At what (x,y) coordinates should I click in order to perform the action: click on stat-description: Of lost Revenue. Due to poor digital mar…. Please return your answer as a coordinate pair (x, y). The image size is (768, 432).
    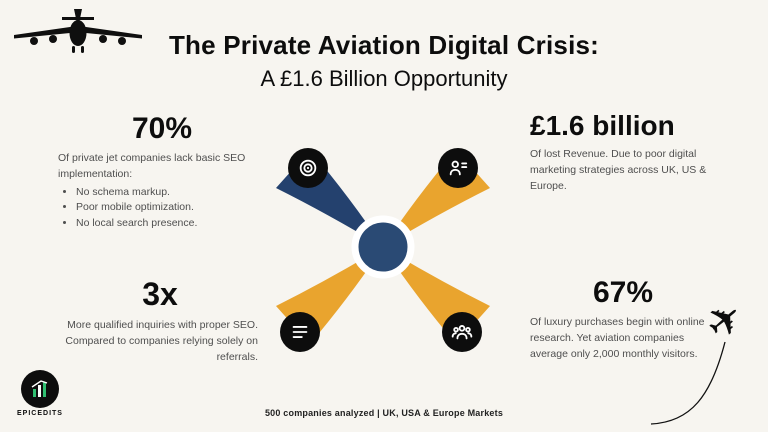
    Looking at the image, I should click on (618, 170).